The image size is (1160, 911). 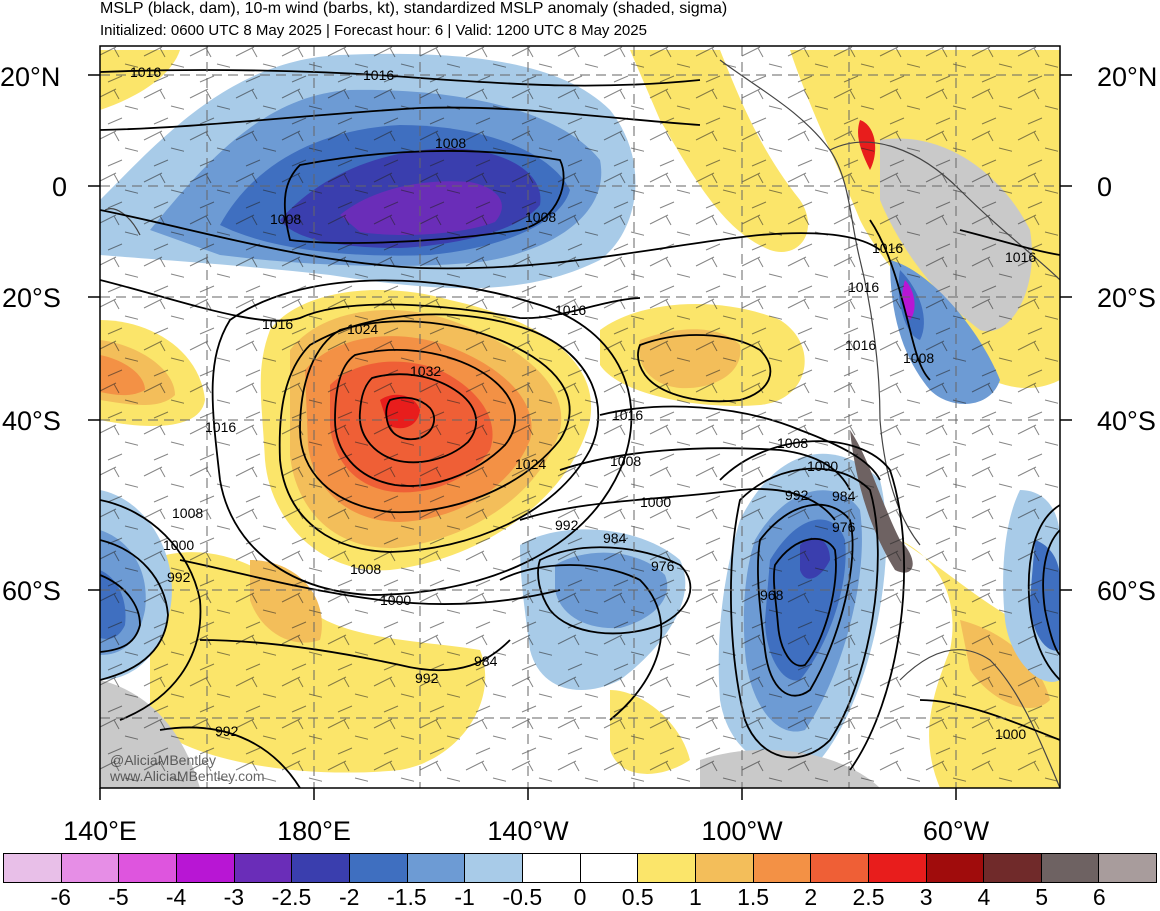 I want to click on lon-label: 140°W, so click(x=528, y=831).